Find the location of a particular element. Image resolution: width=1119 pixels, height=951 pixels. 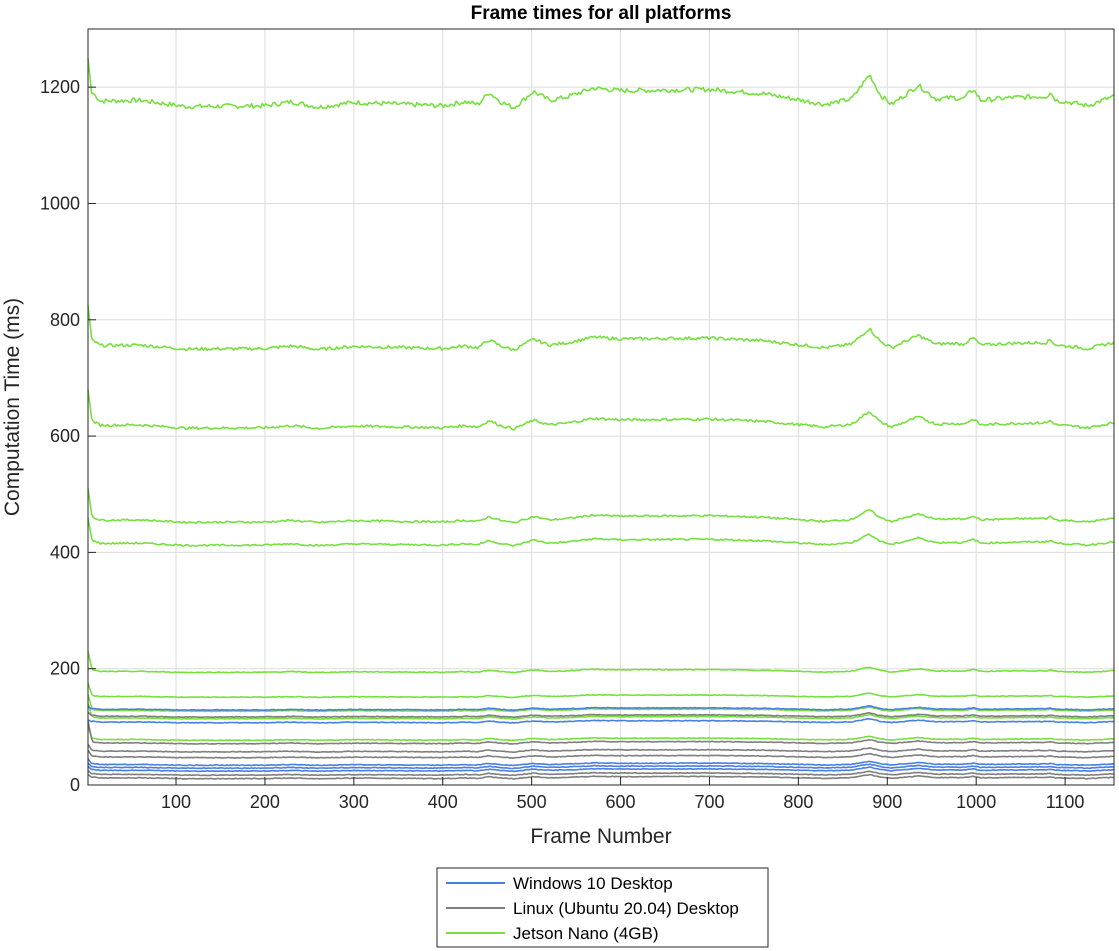

x-tick-label: 300 is located at coordinates (354, 802).